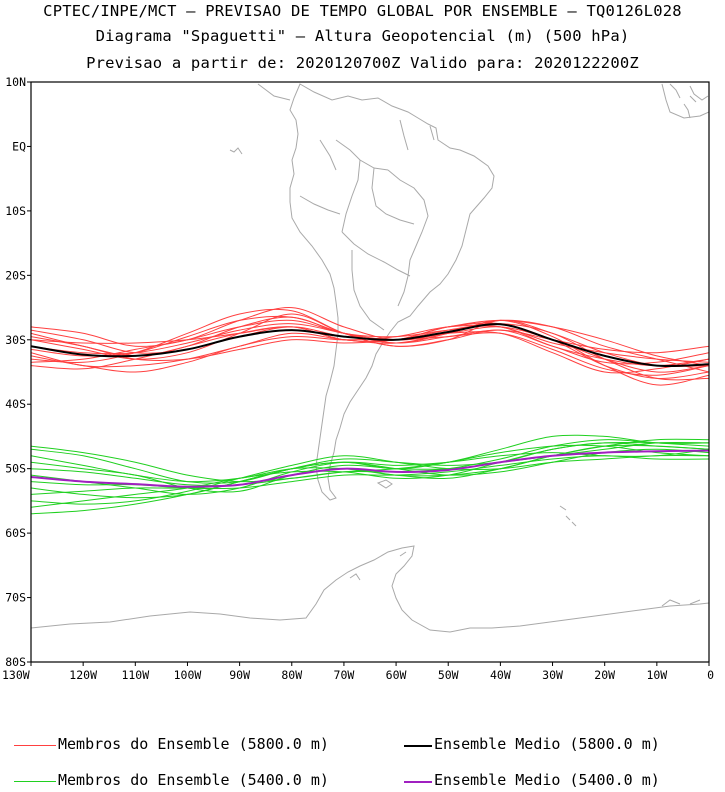  I want to click on lon-tick-label: 70W, so click(344, 675).